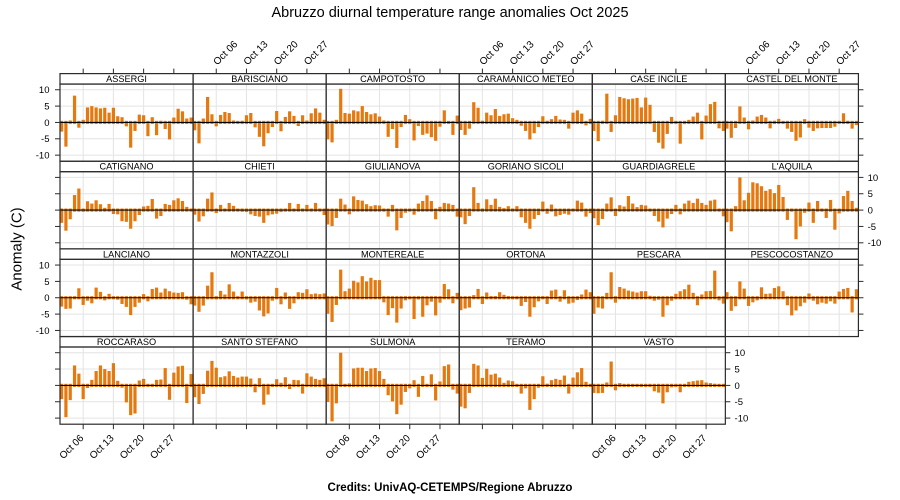 This screenshot has height=500, width=900. Describe the element at coordinates (393, 342) in the screenshot. I see `svg-text: SULMONA` at that location.